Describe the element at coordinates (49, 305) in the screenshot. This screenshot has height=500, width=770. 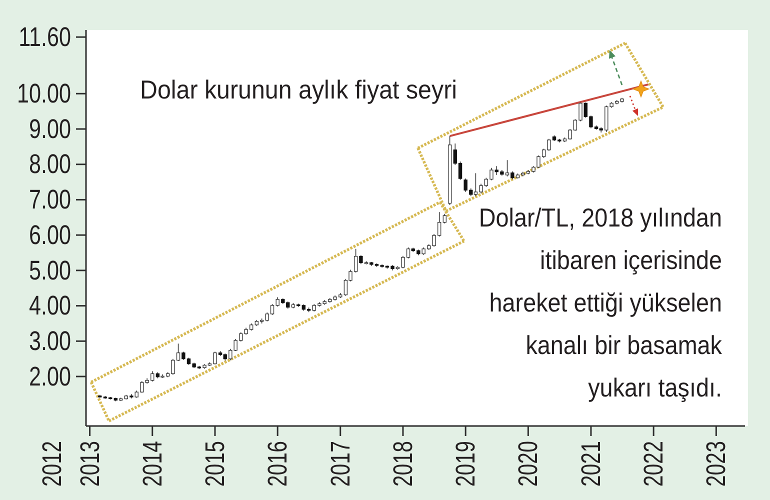
I see `y-tick-label: 4.00` at that location.